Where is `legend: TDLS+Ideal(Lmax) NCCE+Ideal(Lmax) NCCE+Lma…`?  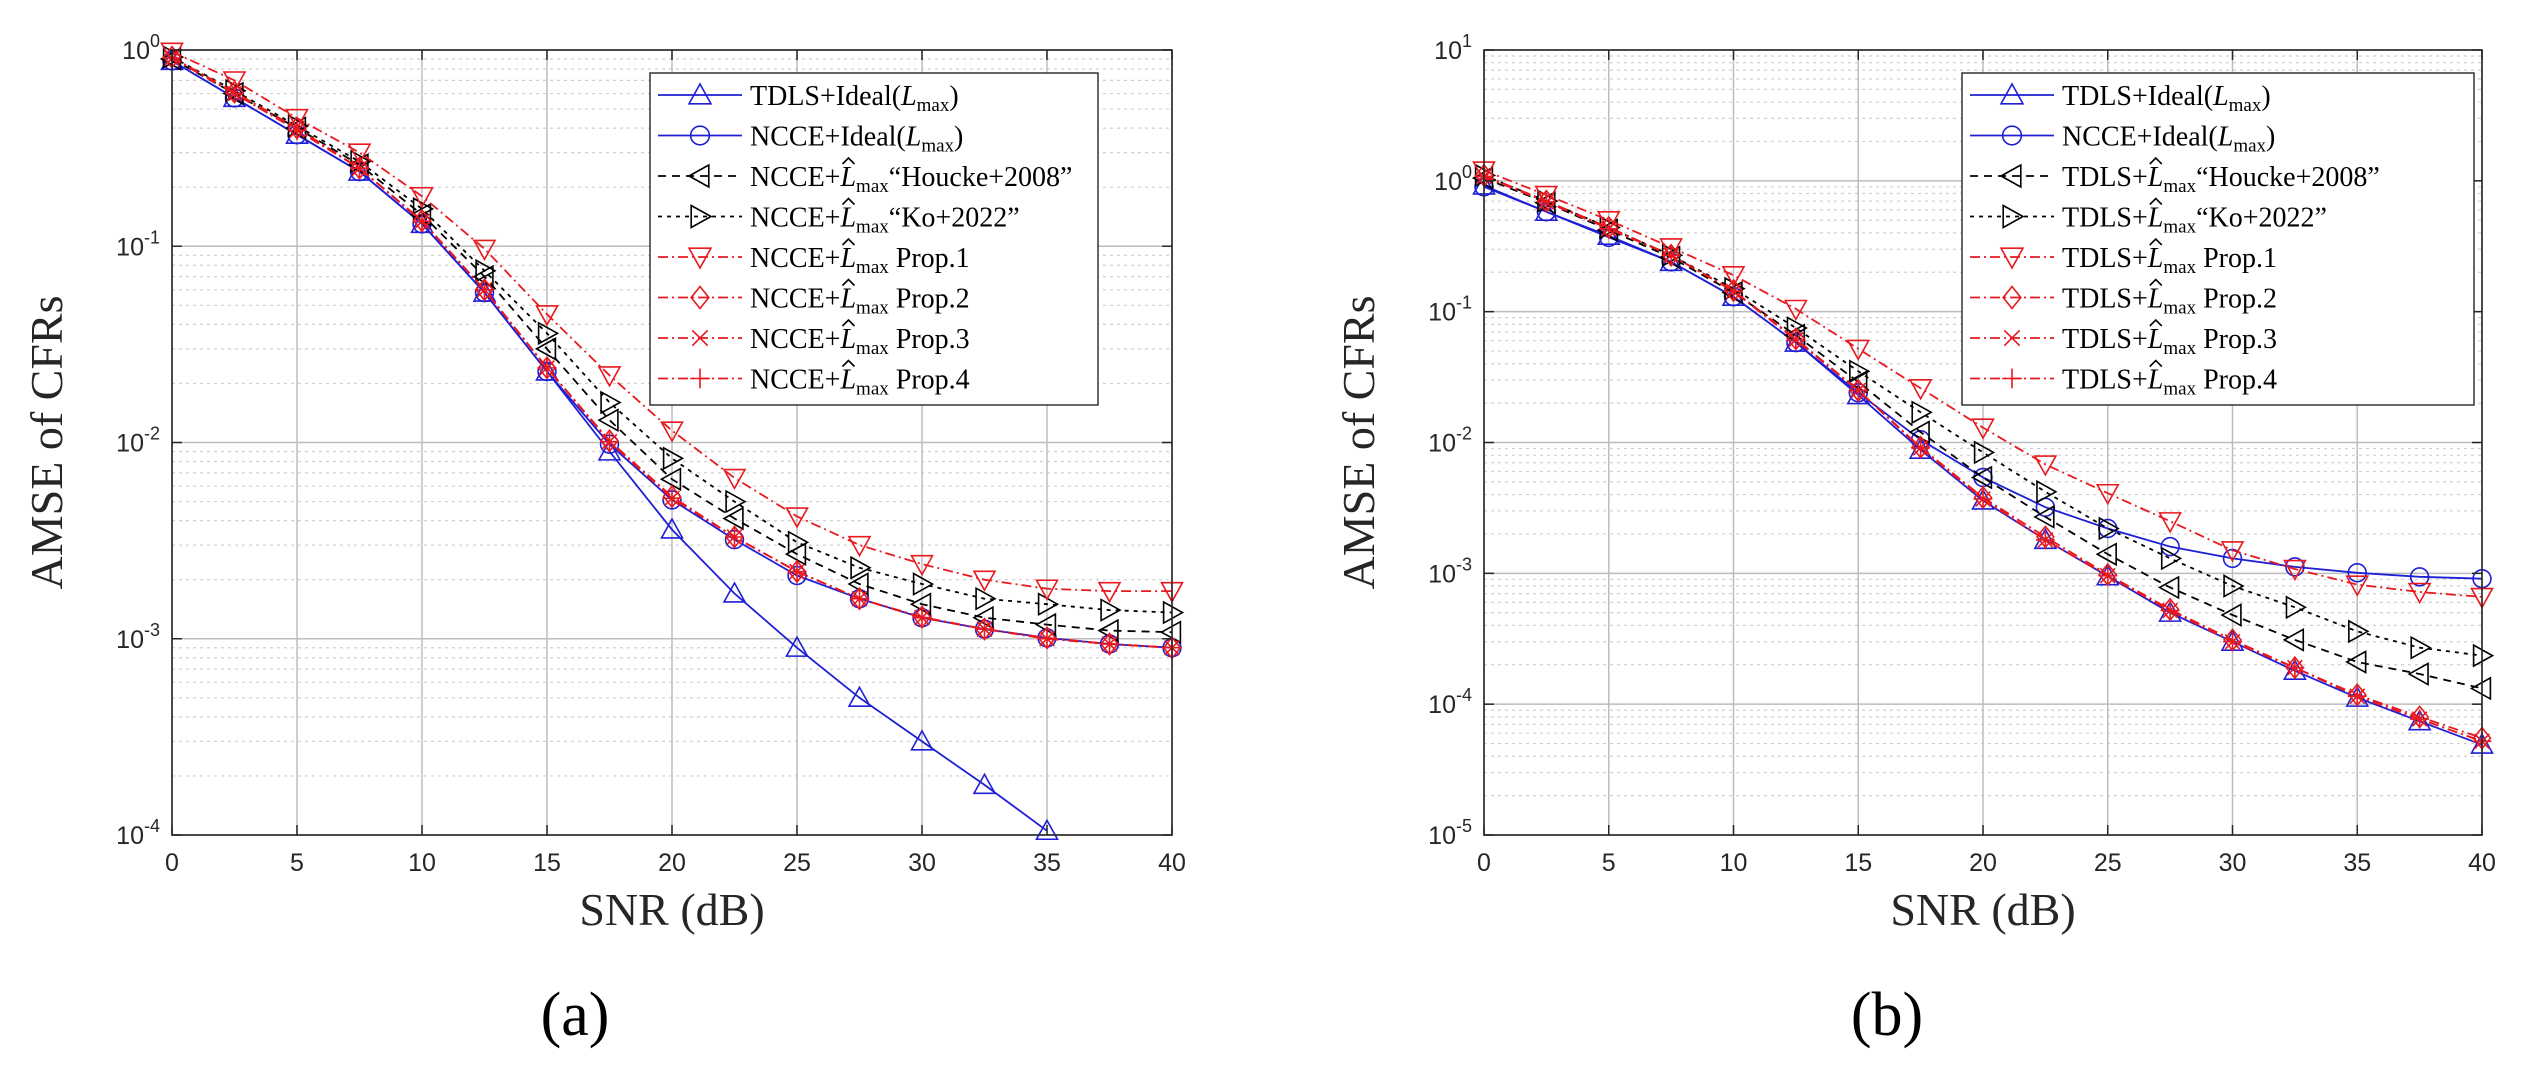
legend: TDLS+Ideal(Lmax) NCCE+Ideal(Lmax) NCCE+Lma… is located at coordinates (874, 239).